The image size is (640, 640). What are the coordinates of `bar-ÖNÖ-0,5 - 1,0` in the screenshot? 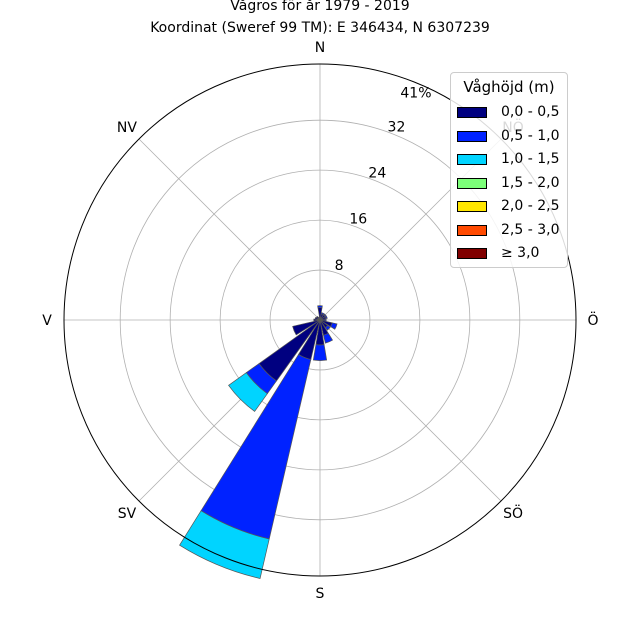 It's located at (326, 317).